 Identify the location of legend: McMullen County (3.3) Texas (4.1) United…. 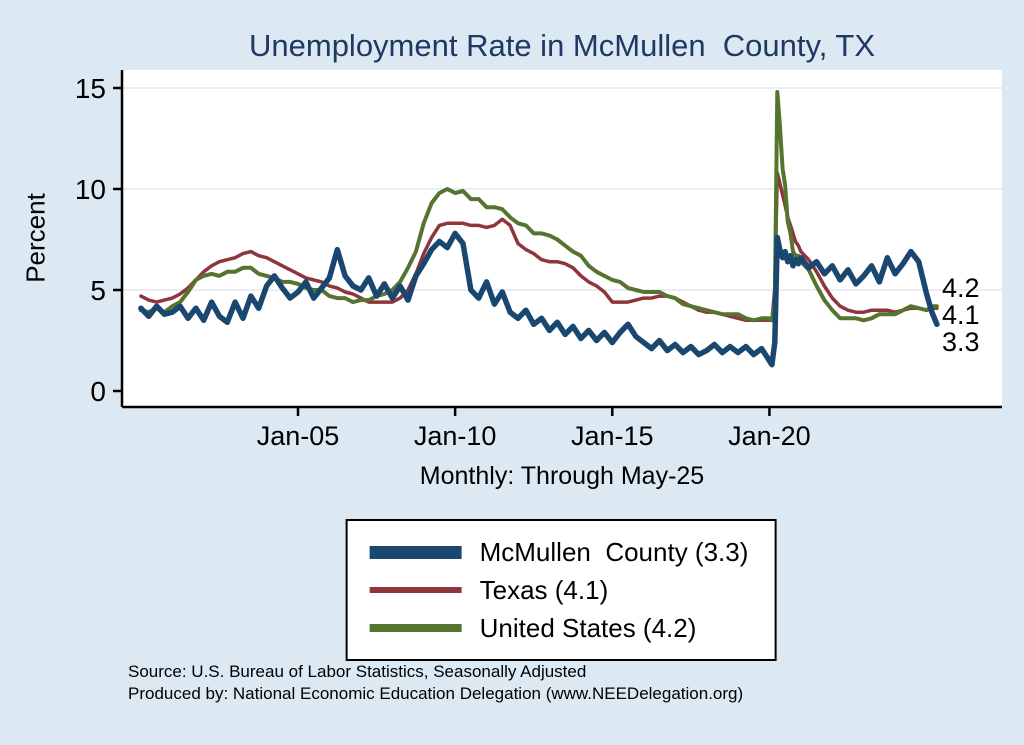
(561, 590).